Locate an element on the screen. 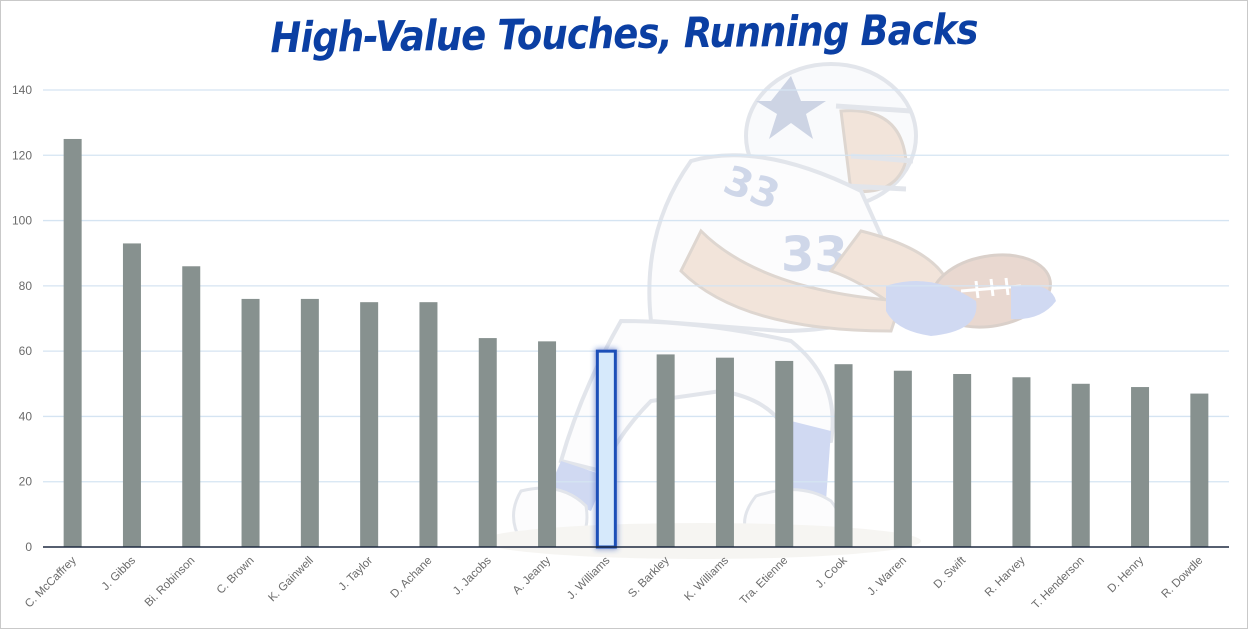 The image size is (1248, 629). x-tick-label: K. Gainwell is located at coordinates (291, 580).